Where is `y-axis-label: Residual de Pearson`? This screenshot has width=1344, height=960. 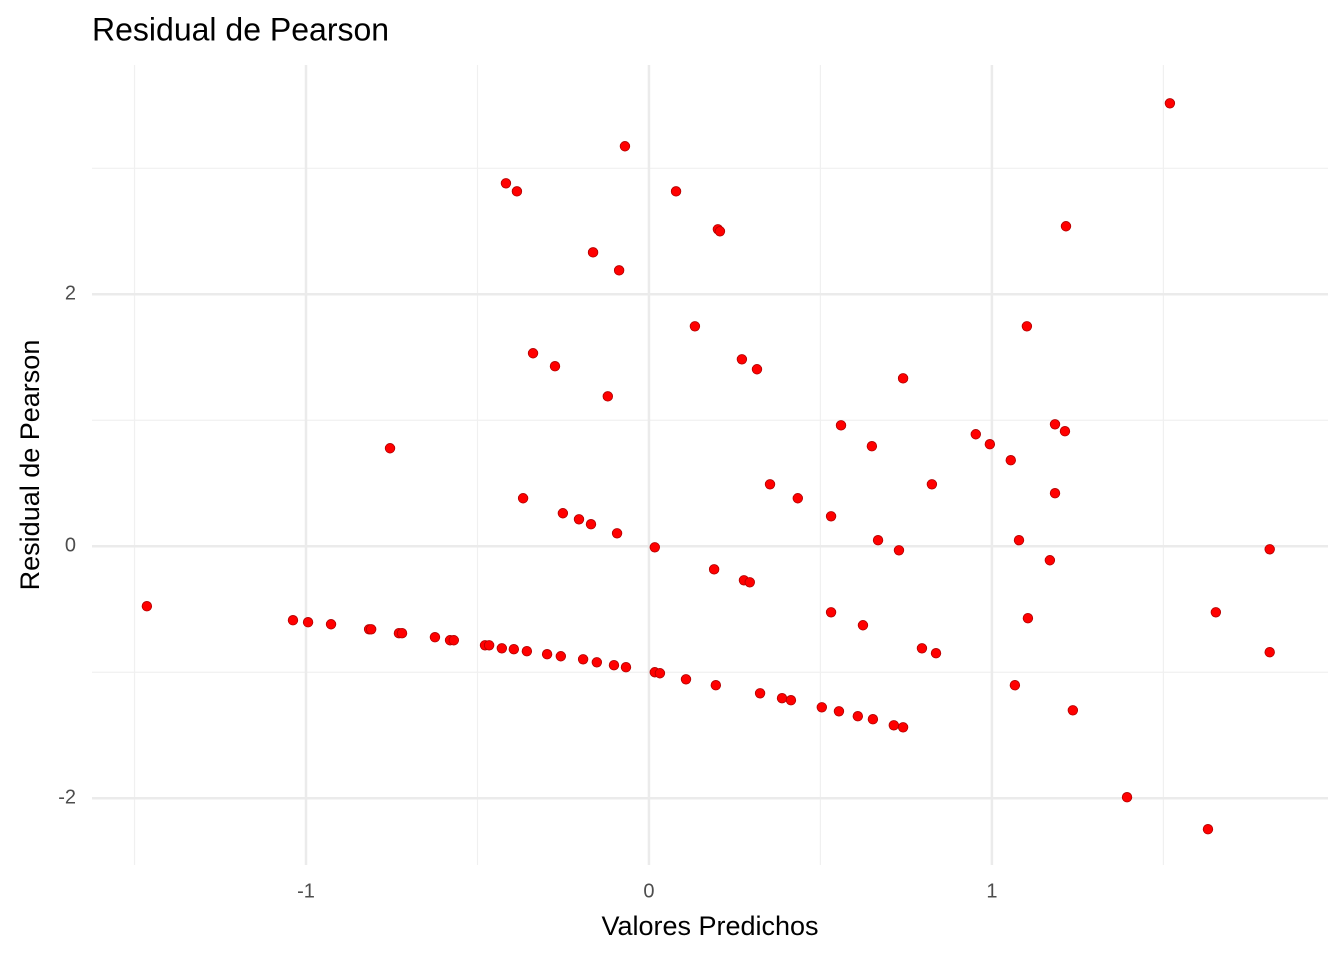
y-axis-label: Residual de Pearson is located at coordinates (30, 465).